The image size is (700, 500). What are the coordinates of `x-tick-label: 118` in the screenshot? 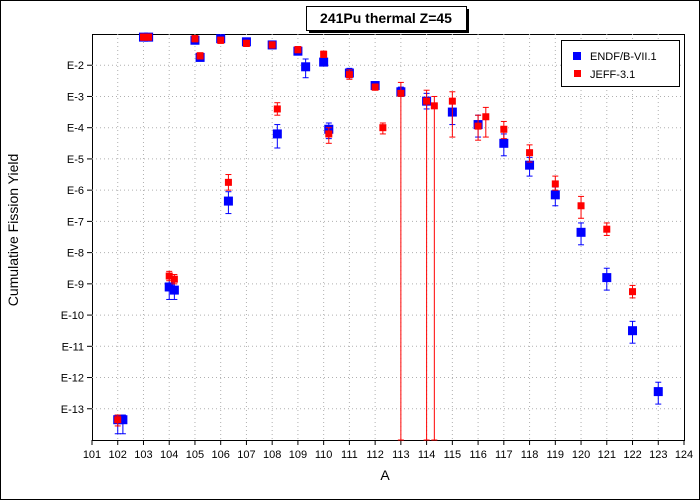 It's located at (530, 455).